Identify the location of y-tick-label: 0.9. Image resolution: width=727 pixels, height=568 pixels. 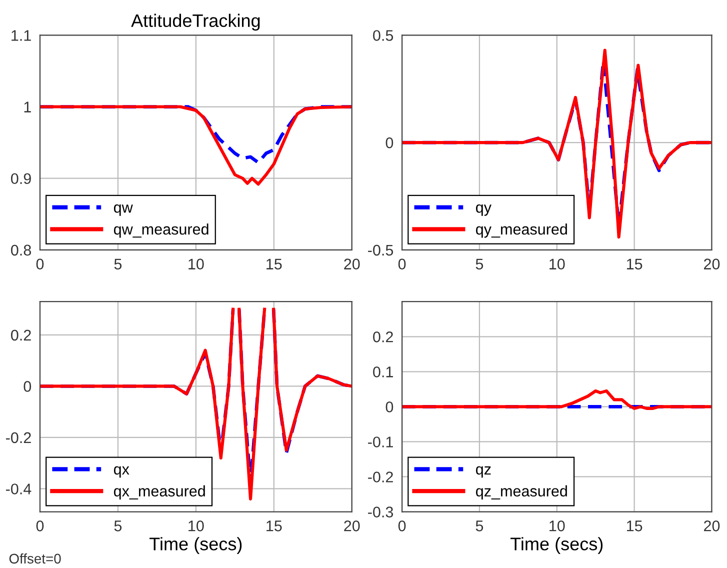
(21, 178).